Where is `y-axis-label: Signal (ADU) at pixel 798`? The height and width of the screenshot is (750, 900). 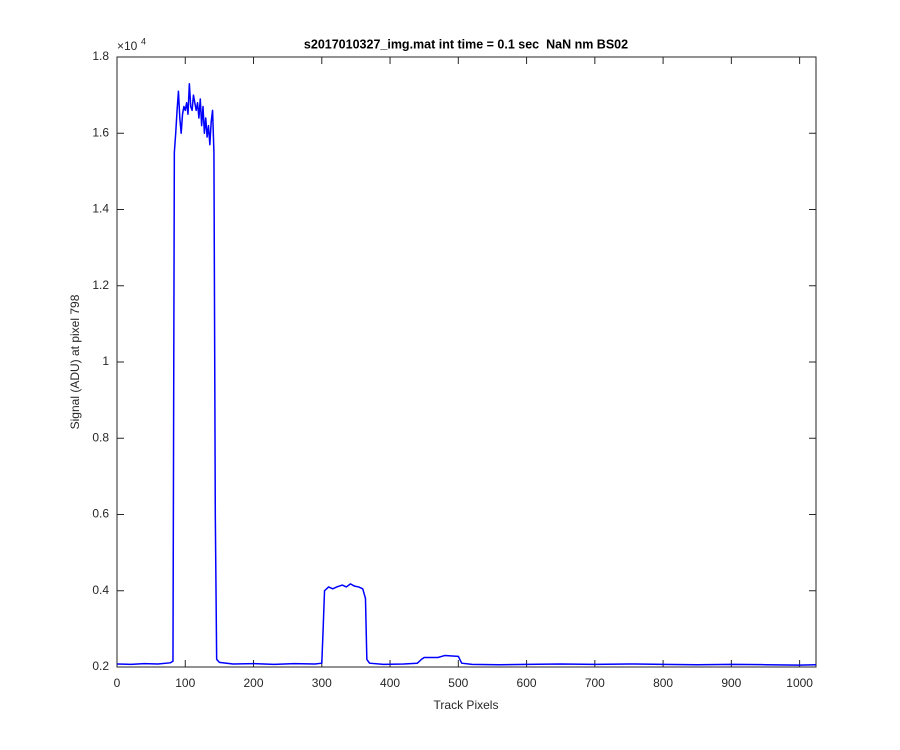
y-axis-label: Signal (ADU) at pixel 798 is located at coordinates (75, 361).